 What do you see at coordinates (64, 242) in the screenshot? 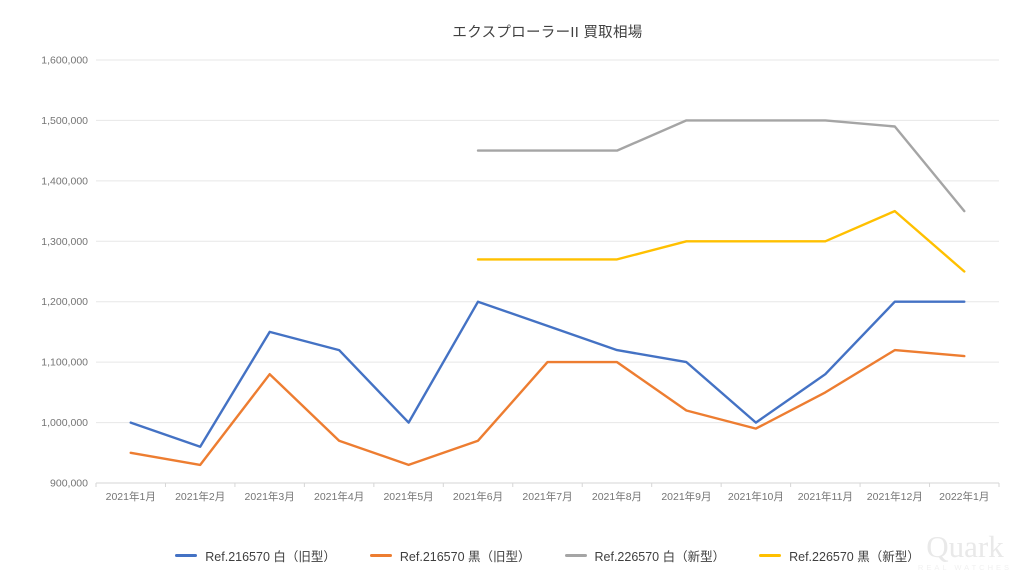
I see `y-axis-label: 1,300,000` at bounding box center [64, 242].